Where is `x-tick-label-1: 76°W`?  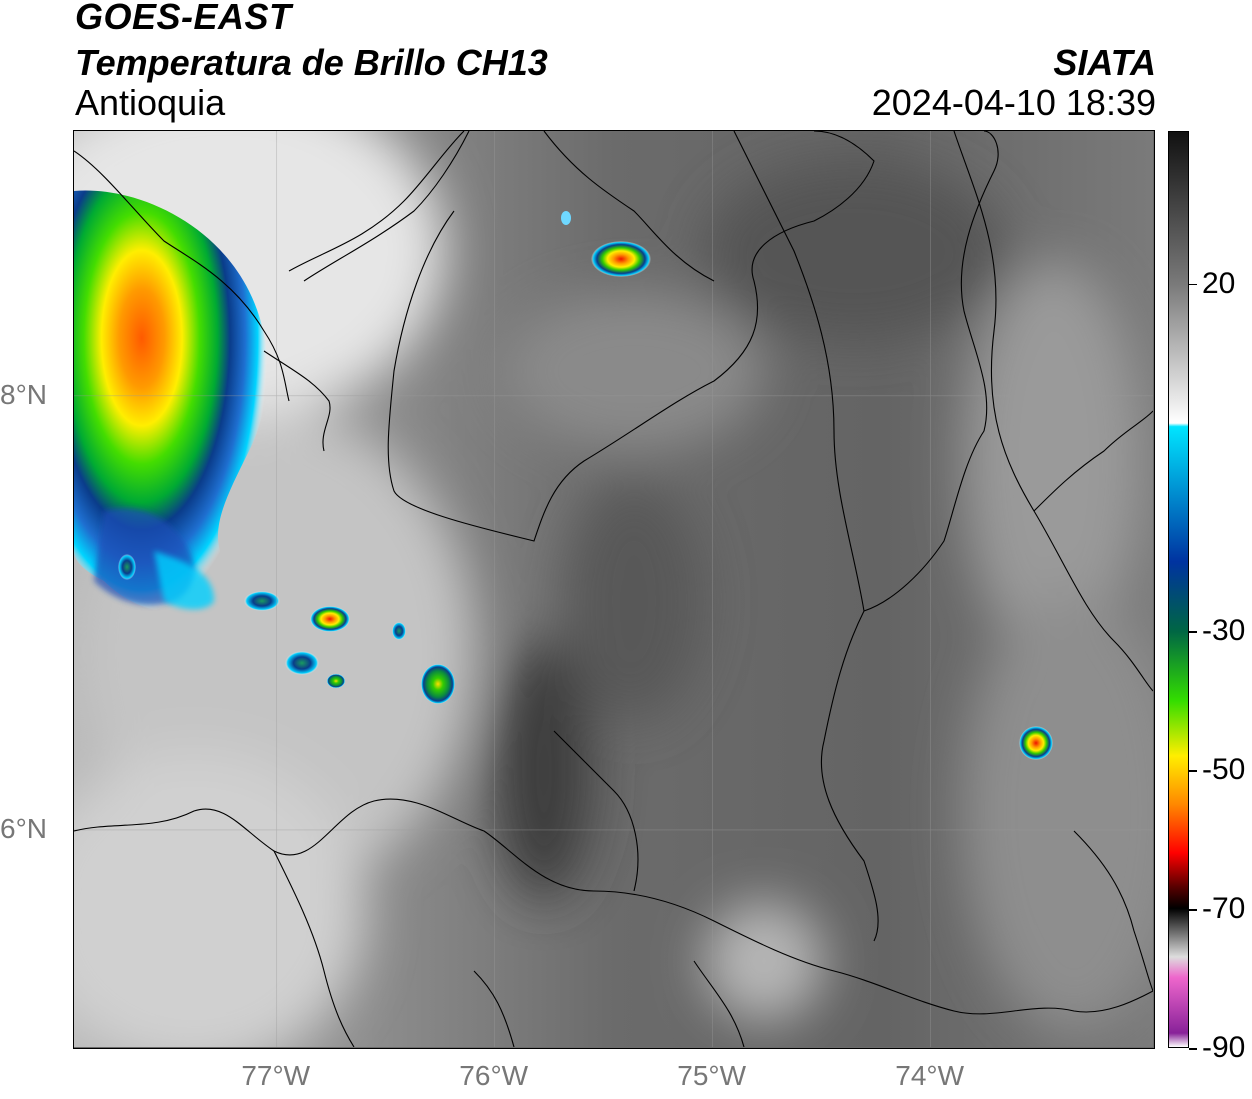 x-tick-label-1: 76°W is located at coordinates (494, 1075).